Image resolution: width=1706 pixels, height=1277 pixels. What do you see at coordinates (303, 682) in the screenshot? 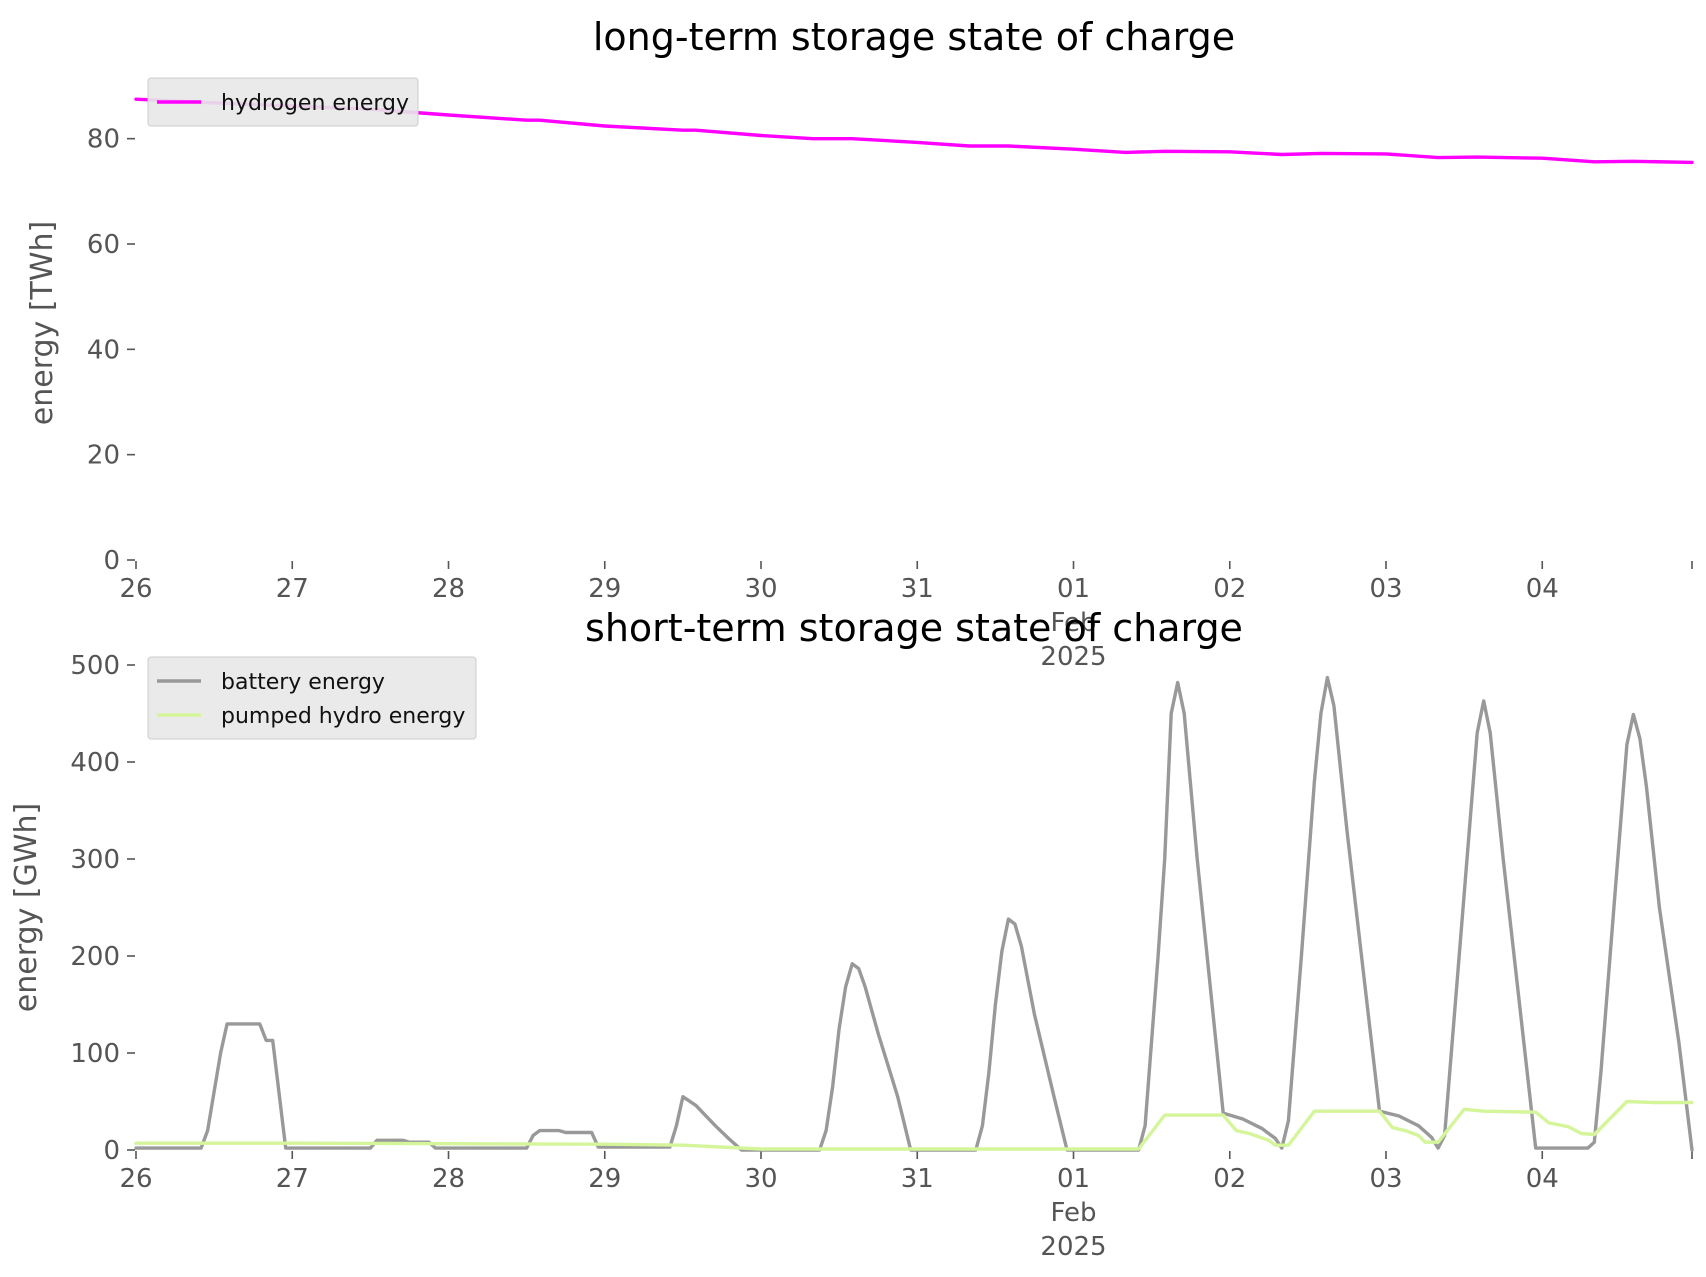
I see `legend-label: battery energy` at bounding box center [303, 682].